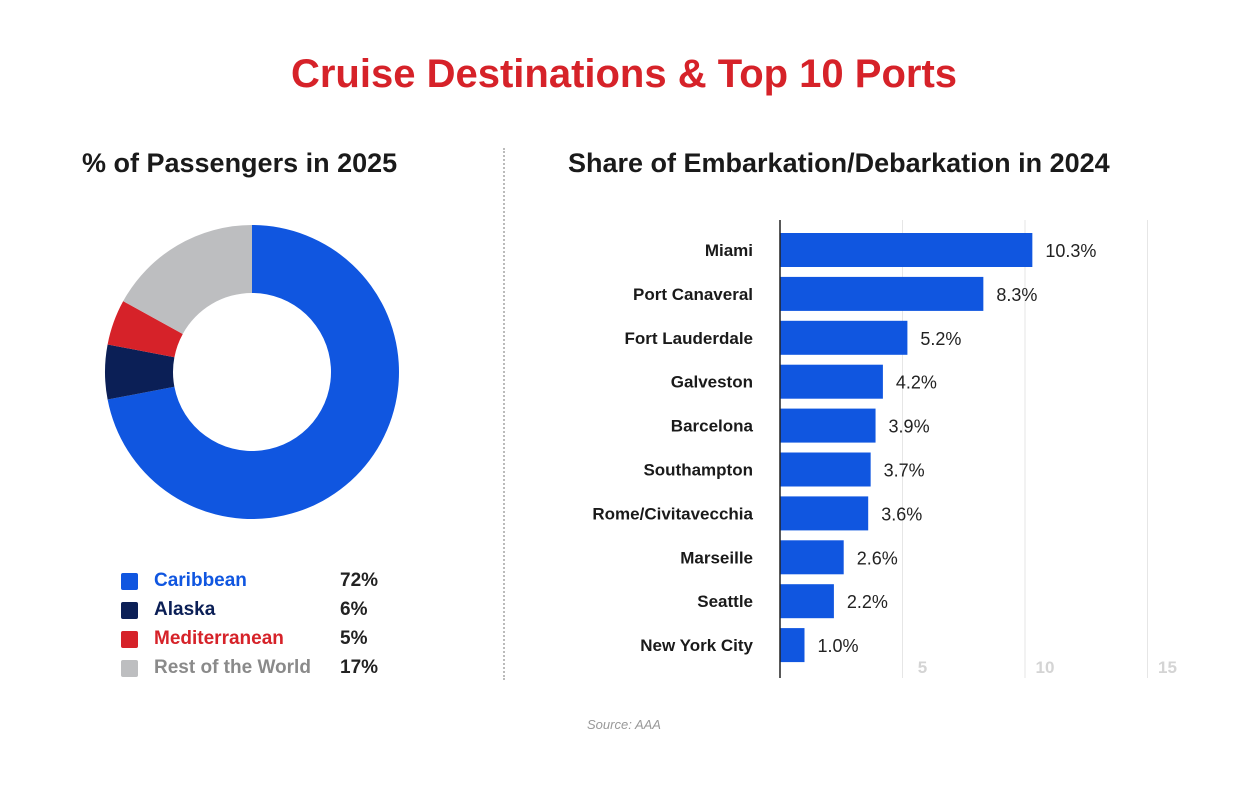  Describe the element at coordinates (240, 163) in the screenshot. I see `donut-title: % of Passengers in 2025` at that location.